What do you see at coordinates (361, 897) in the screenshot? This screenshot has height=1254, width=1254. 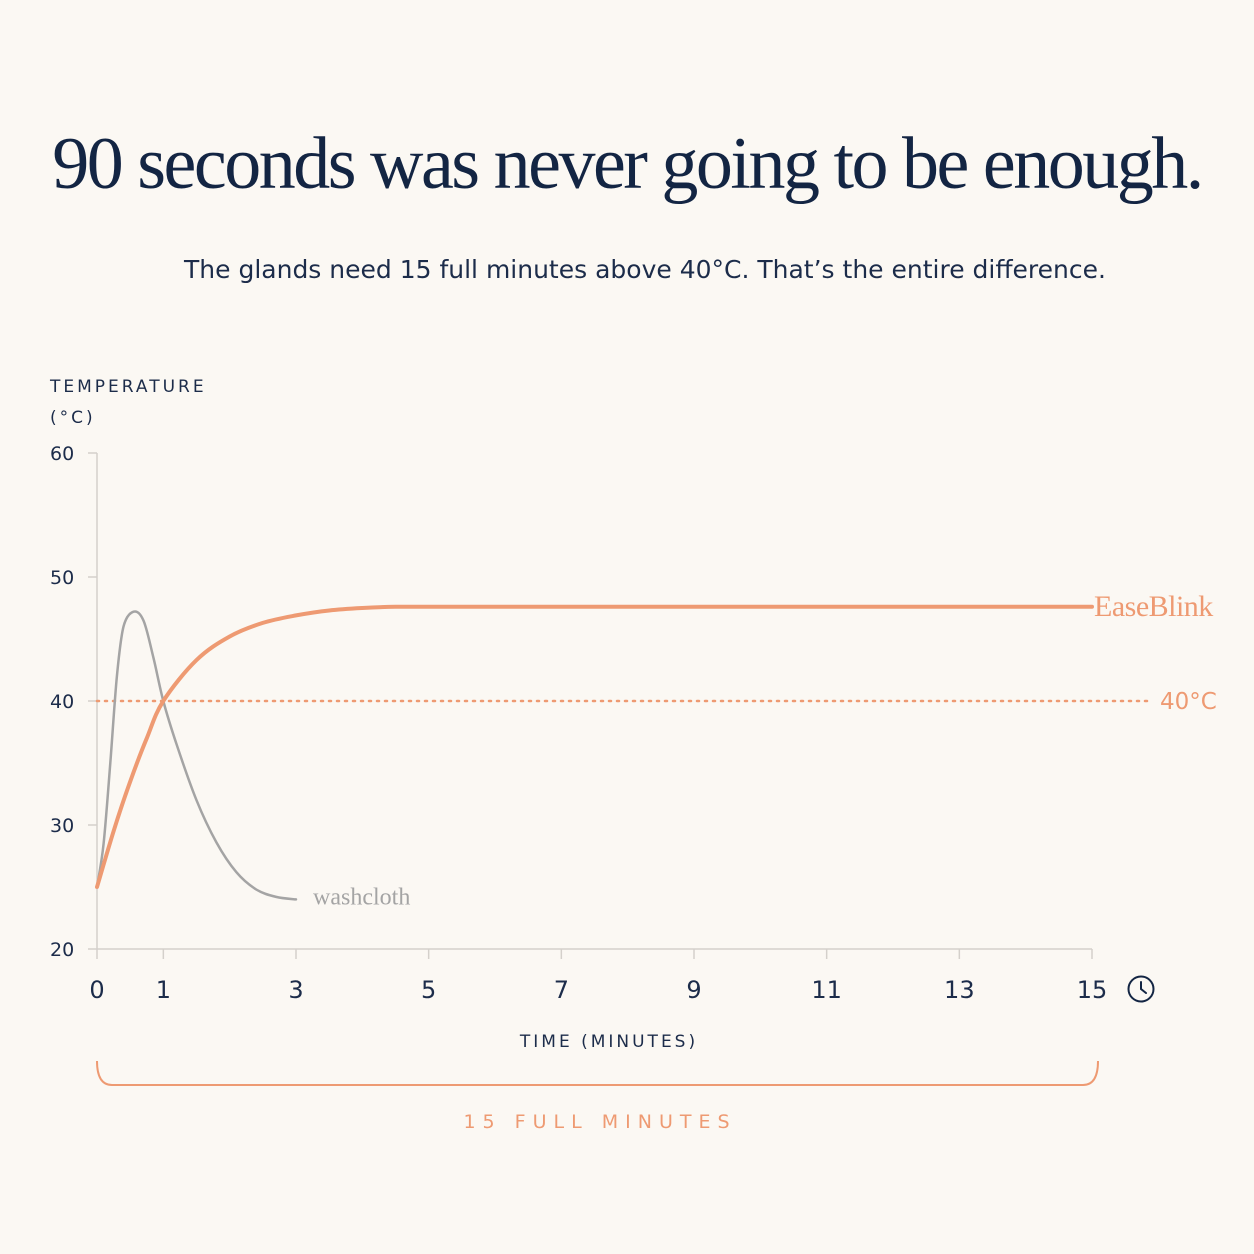 I see `washcloth-series-label: washcloth` at bounding box center [361, 897].